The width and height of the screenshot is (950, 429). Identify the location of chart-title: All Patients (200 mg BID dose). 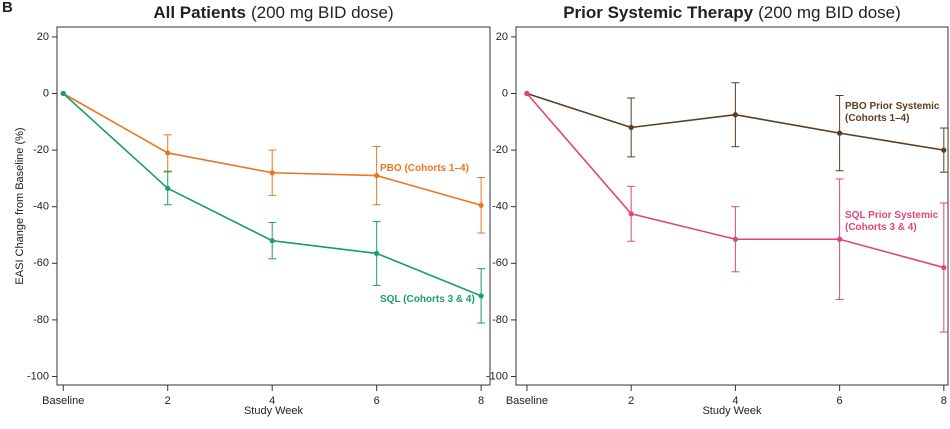
(273, 12).